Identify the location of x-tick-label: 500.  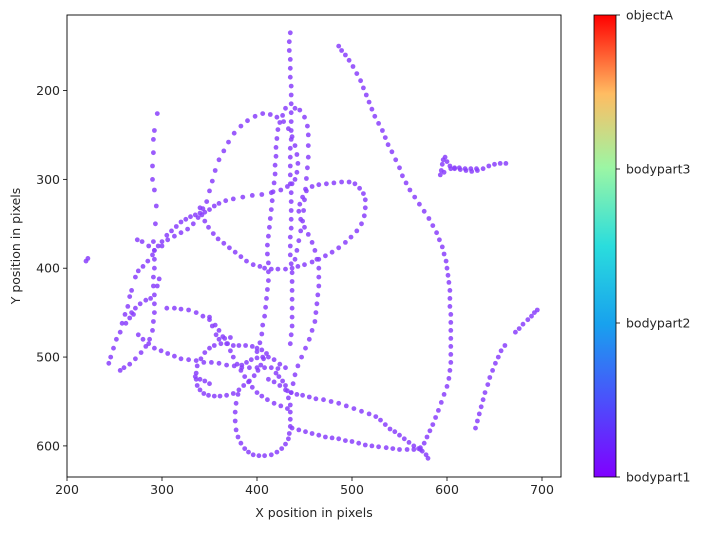
(352, 489).